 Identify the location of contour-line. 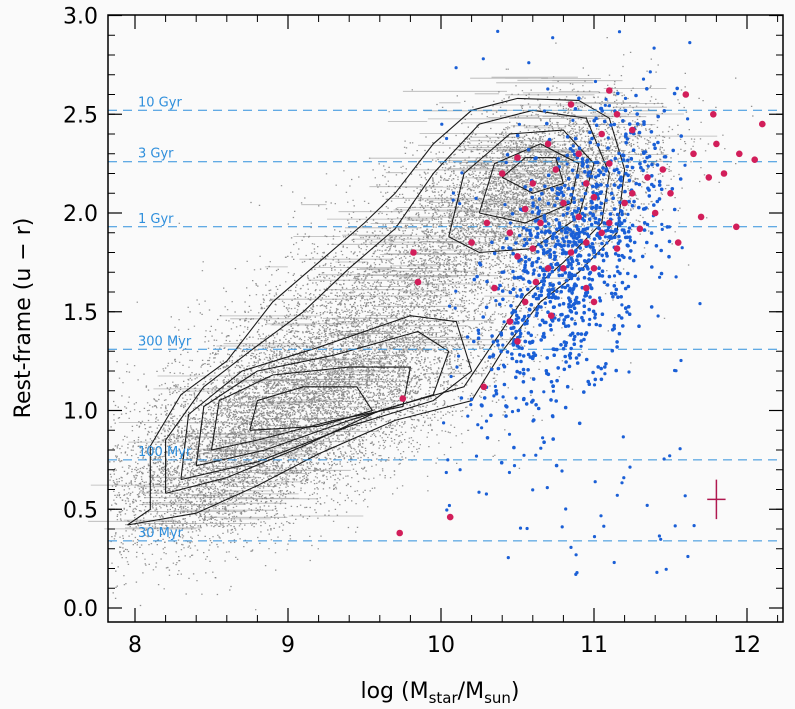
(529, 183).